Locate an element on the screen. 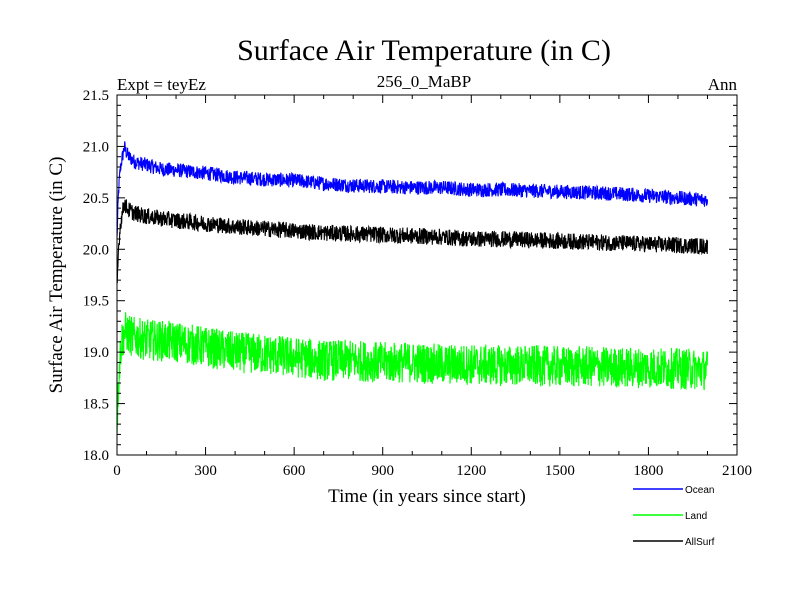 This screenshot has width=800, height=600. x-tick-label: 900 is located at coordinates (382, 471).